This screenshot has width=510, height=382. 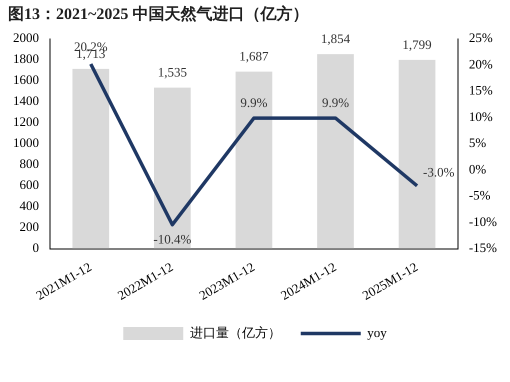 What do you see at coordinates (26, 100) in the screenshot?
I see `y-tick-label: 1400` at bounding box center [26, 100].